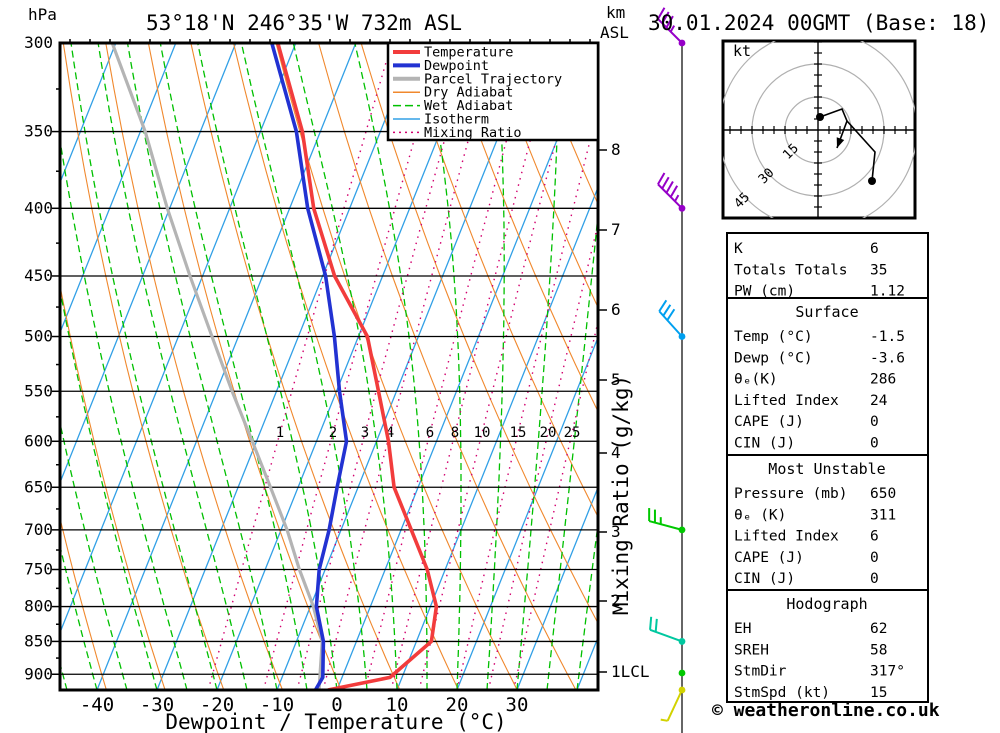 This screenshot has width=1000, height=733. Describe the element at coordinates (883, 494) in the screenshot. I see `table-row-value: 650` at that location.